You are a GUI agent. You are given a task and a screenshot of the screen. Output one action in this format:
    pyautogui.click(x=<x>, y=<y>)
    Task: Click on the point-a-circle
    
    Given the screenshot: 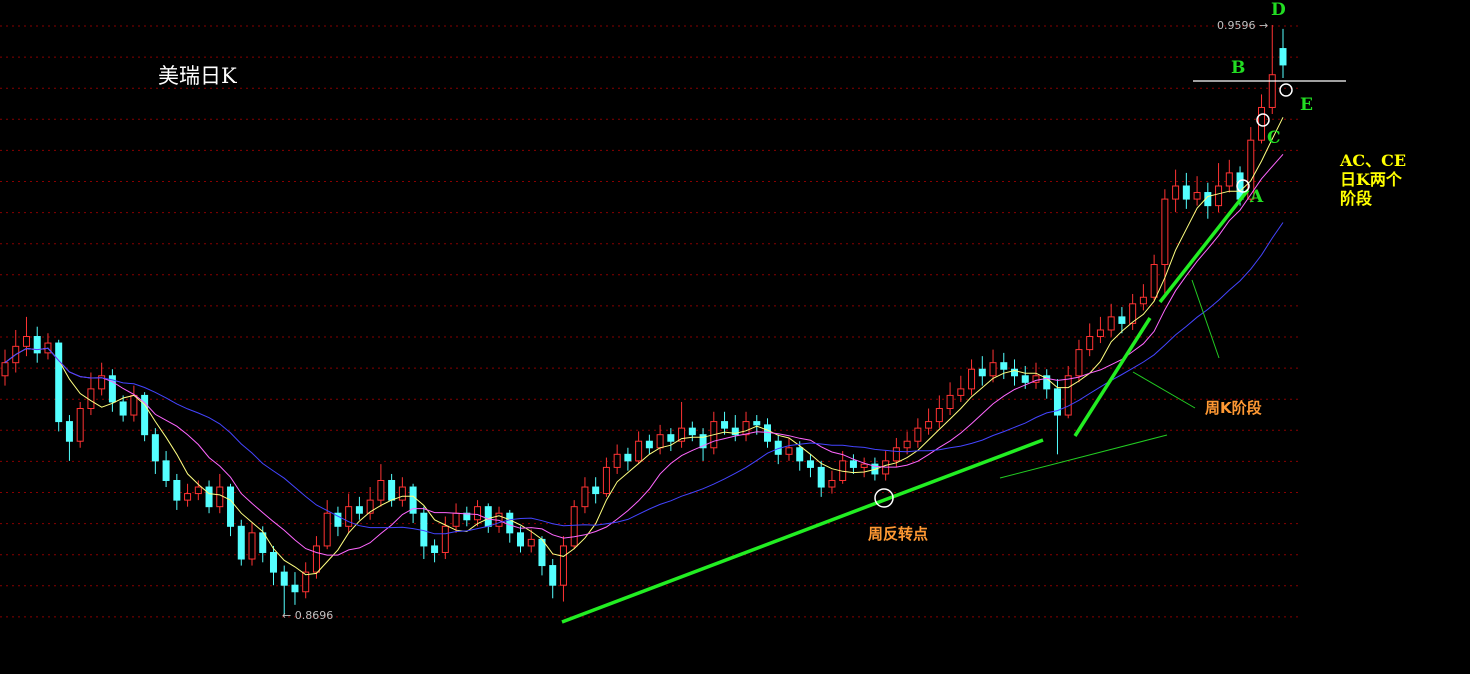 What is the action you would take?
    pyautogui.click(x=1243, y=186)
    